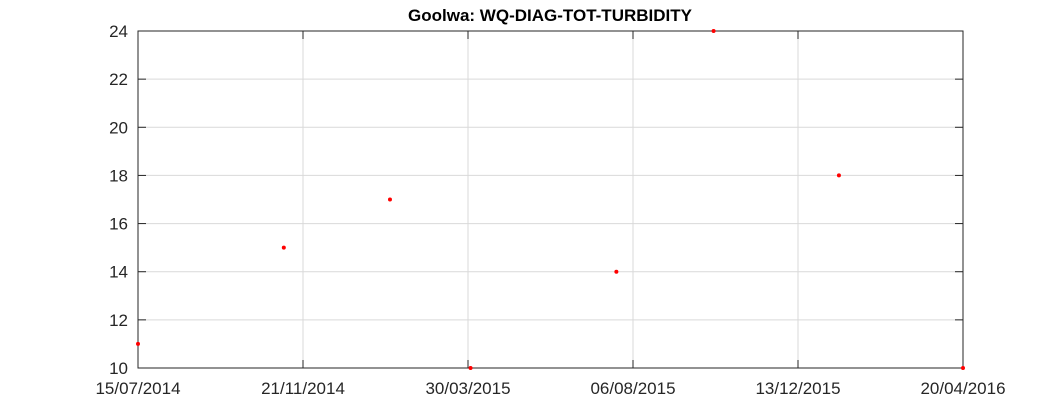  Describe the element at coordinates (118, 127) in the screenshot. I see `y-tick-label: 20` at that location.